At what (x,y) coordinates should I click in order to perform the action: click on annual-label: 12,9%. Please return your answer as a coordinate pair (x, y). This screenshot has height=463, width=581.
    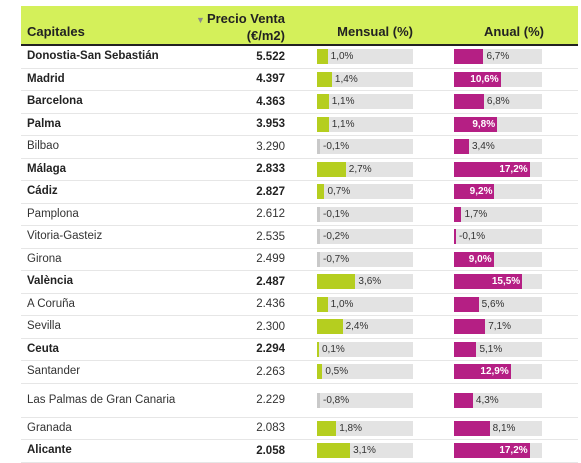
    Looking at the image, I should click on (494, 372).